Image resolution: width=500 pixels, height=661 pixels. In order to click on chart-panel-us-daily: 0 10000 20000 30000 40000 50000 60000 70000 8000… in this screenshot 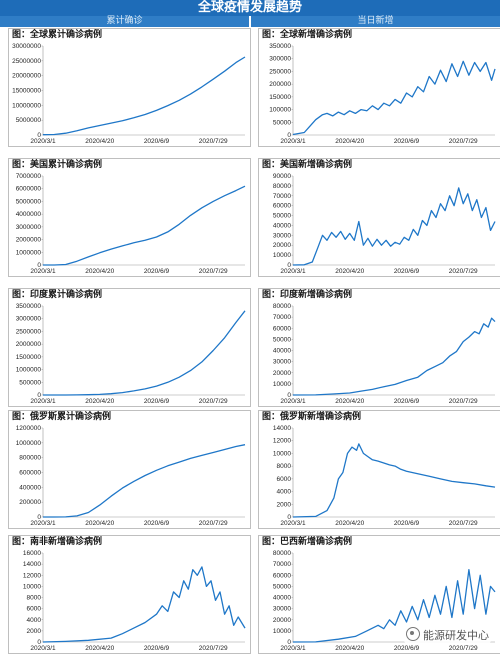, I will do `click(379, 217)`.